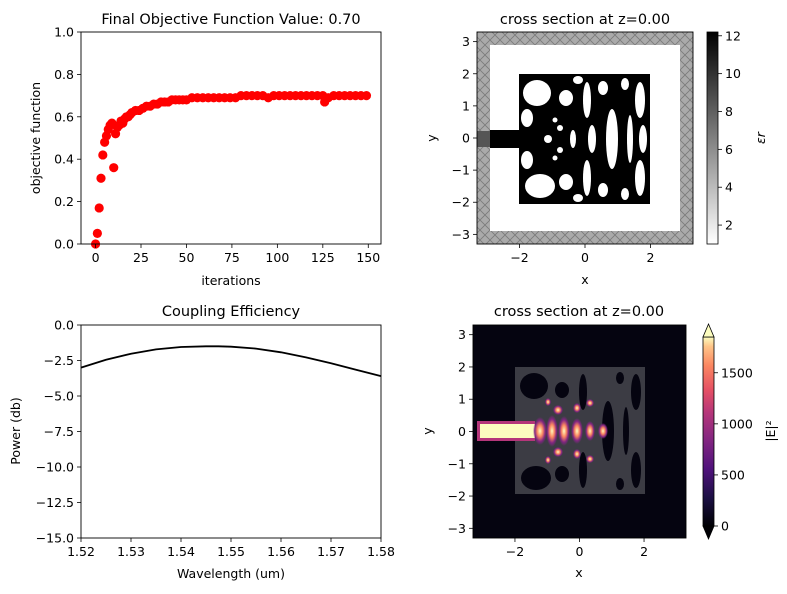 The height and width of the screenshot is (594, 787). What do you see at coordinates (733, 35) in the screenshot?
I see `colorbar-tick-label: 12` at bounding box center [733, 35].